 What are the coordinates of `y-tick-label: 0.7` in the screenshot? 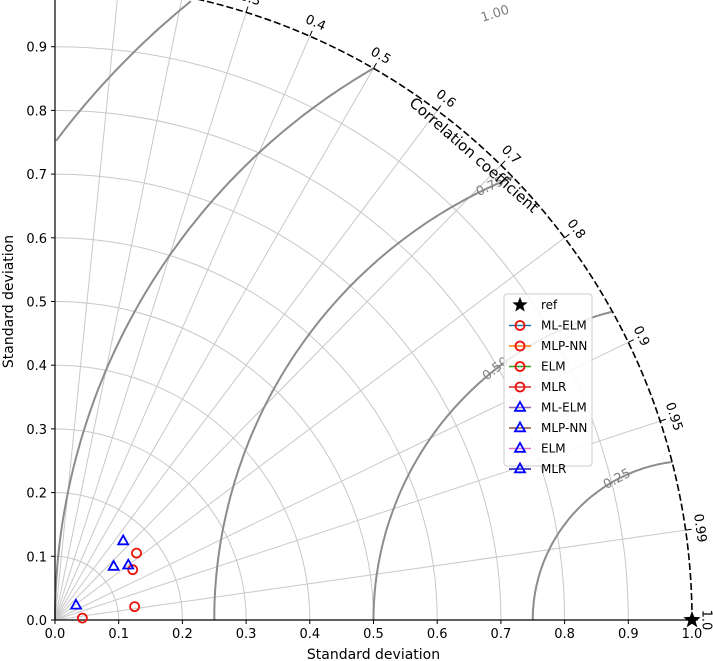 It's located at (36, 175).